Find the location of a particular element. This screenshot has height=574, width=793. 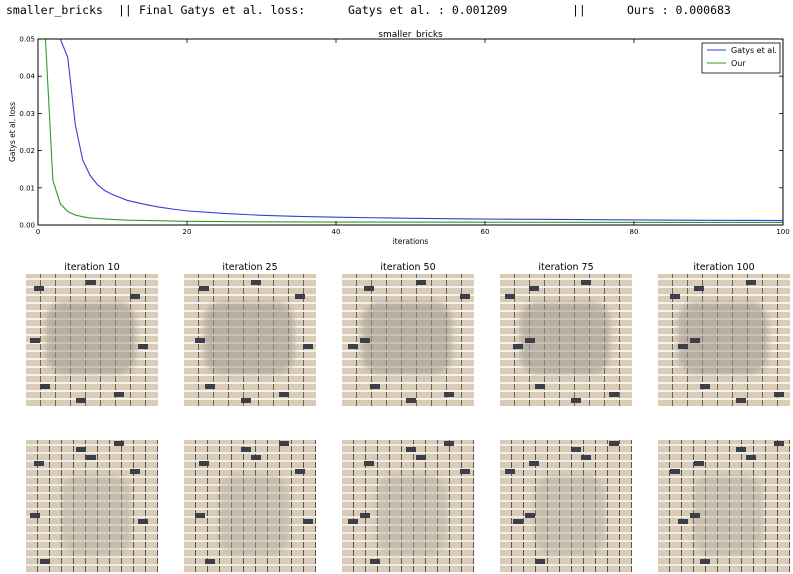

iteration-title: iteration 75 is located at coordinates (566, 267).